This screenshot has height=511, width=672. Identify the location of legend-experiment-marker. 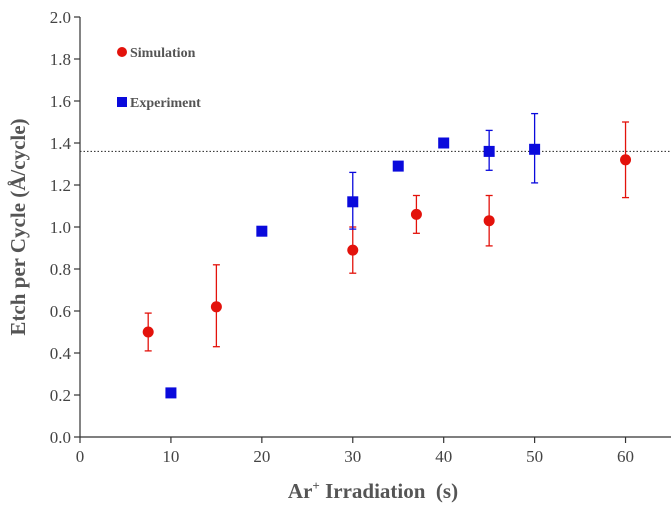
(122, 102).